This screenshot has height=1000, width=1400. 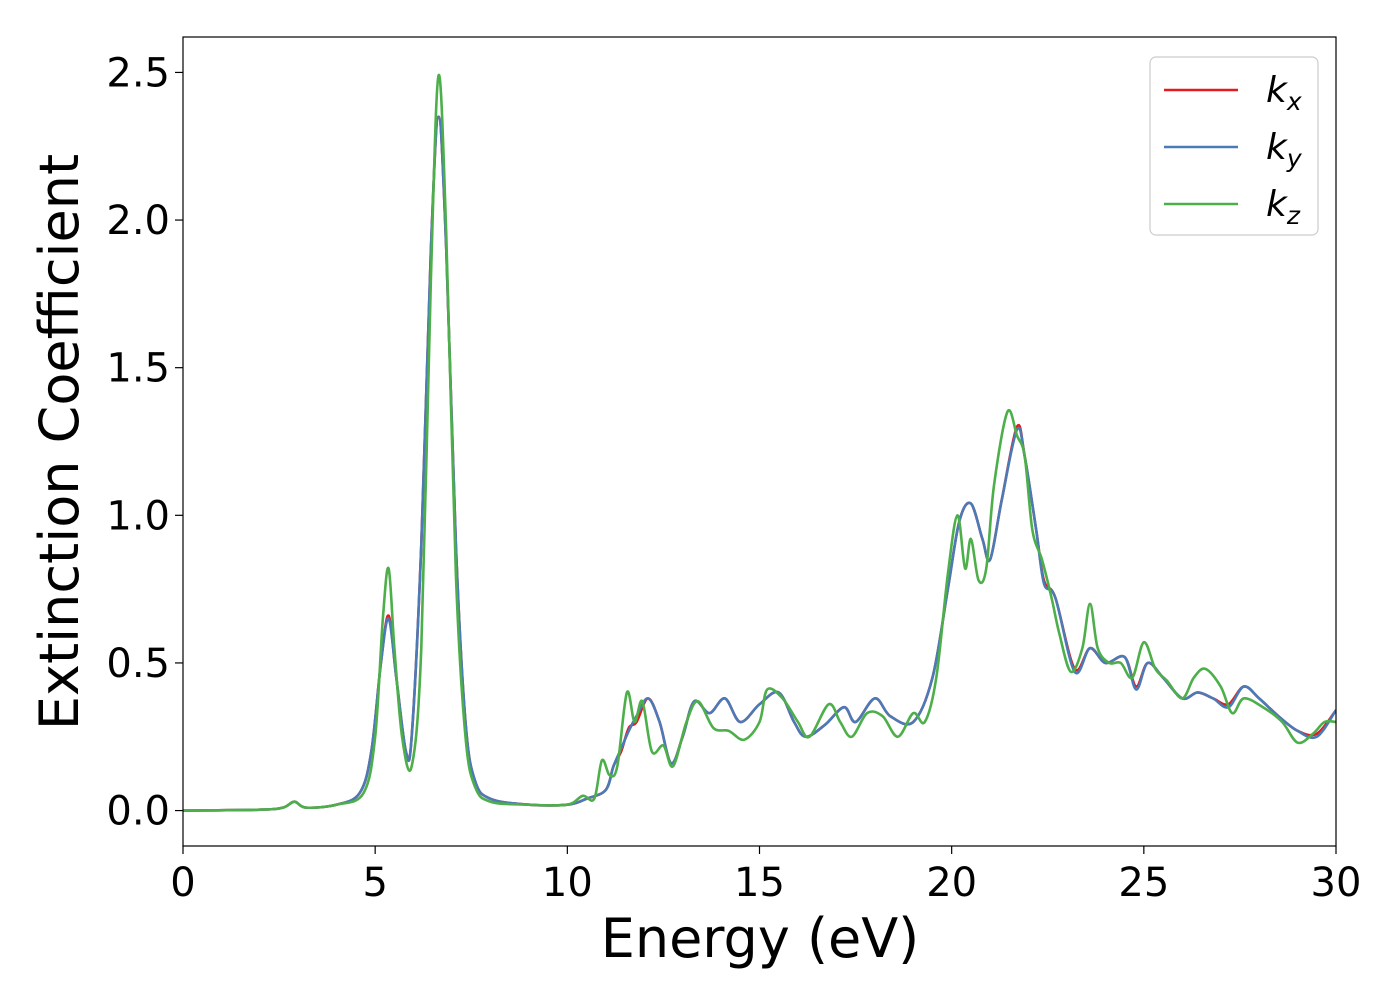 What do you see at coordinates (567, 883) in the screenshot?
I see `x-tick-label: 10` at bounding box center [567, 883].